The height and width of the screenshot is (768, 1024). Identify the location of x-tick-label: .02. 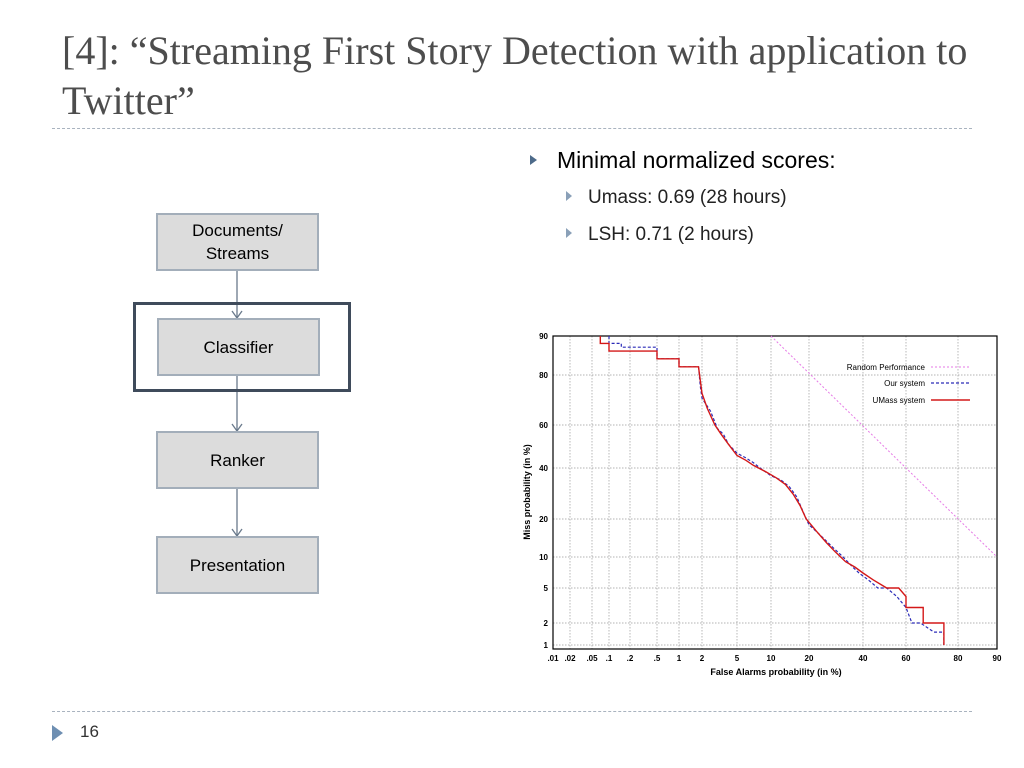
(570, 658).